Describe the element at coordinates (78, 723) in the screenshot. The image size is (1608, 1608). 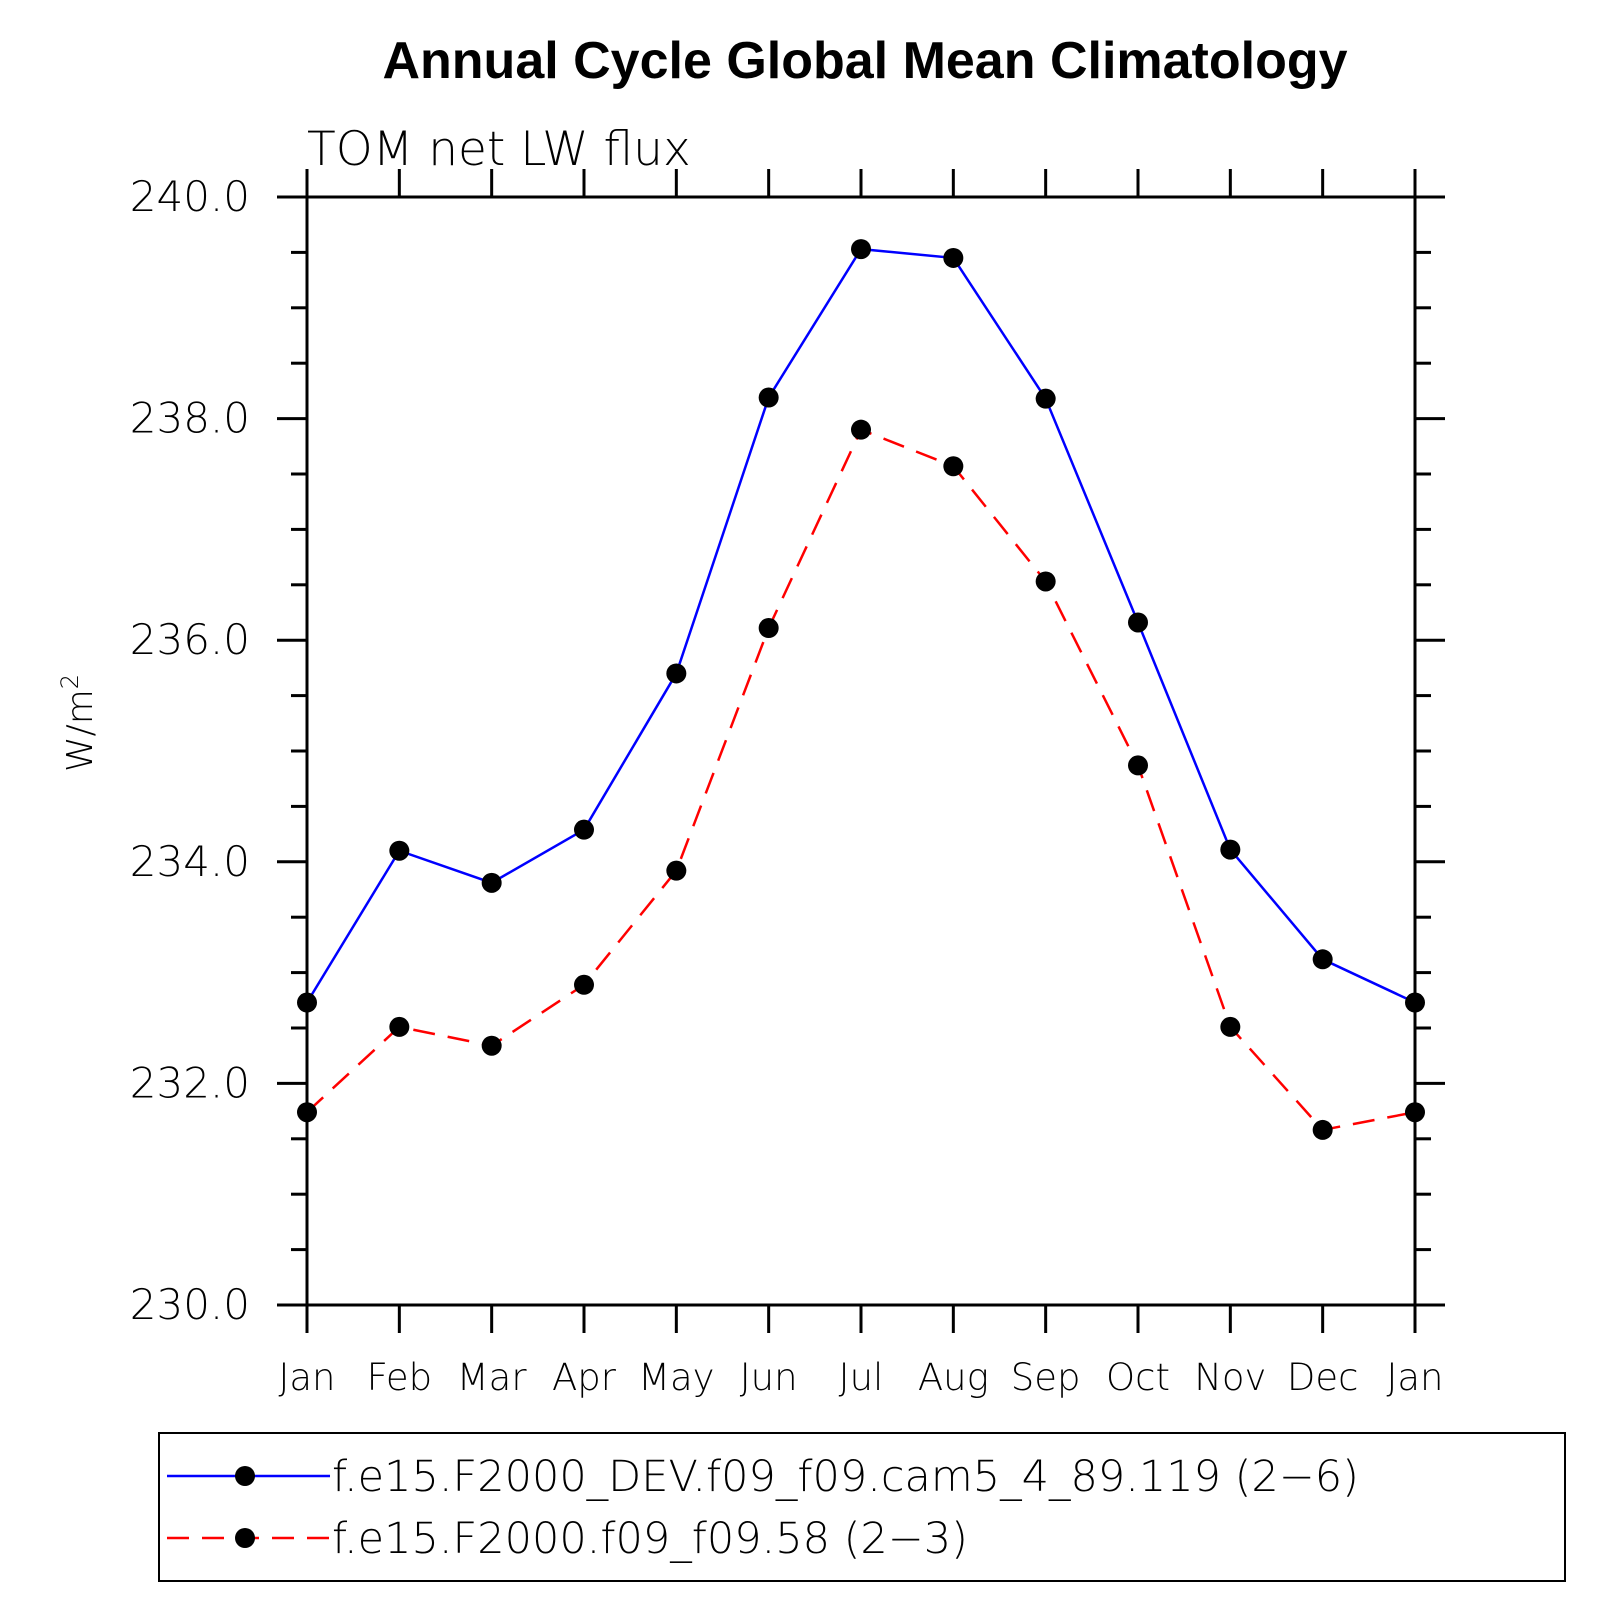
I see `y-axis-label: W/m2` at that location.